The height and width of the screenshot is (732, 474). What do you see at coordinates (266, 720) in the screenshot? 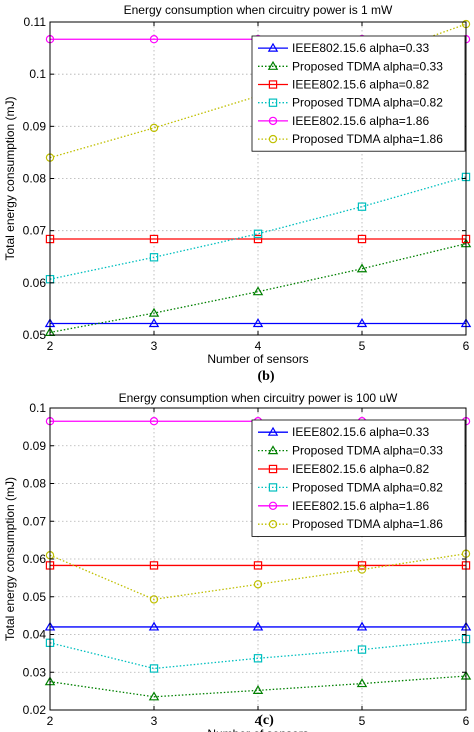
I see `figure-caption: (c)` at bounding box center [266, 720].